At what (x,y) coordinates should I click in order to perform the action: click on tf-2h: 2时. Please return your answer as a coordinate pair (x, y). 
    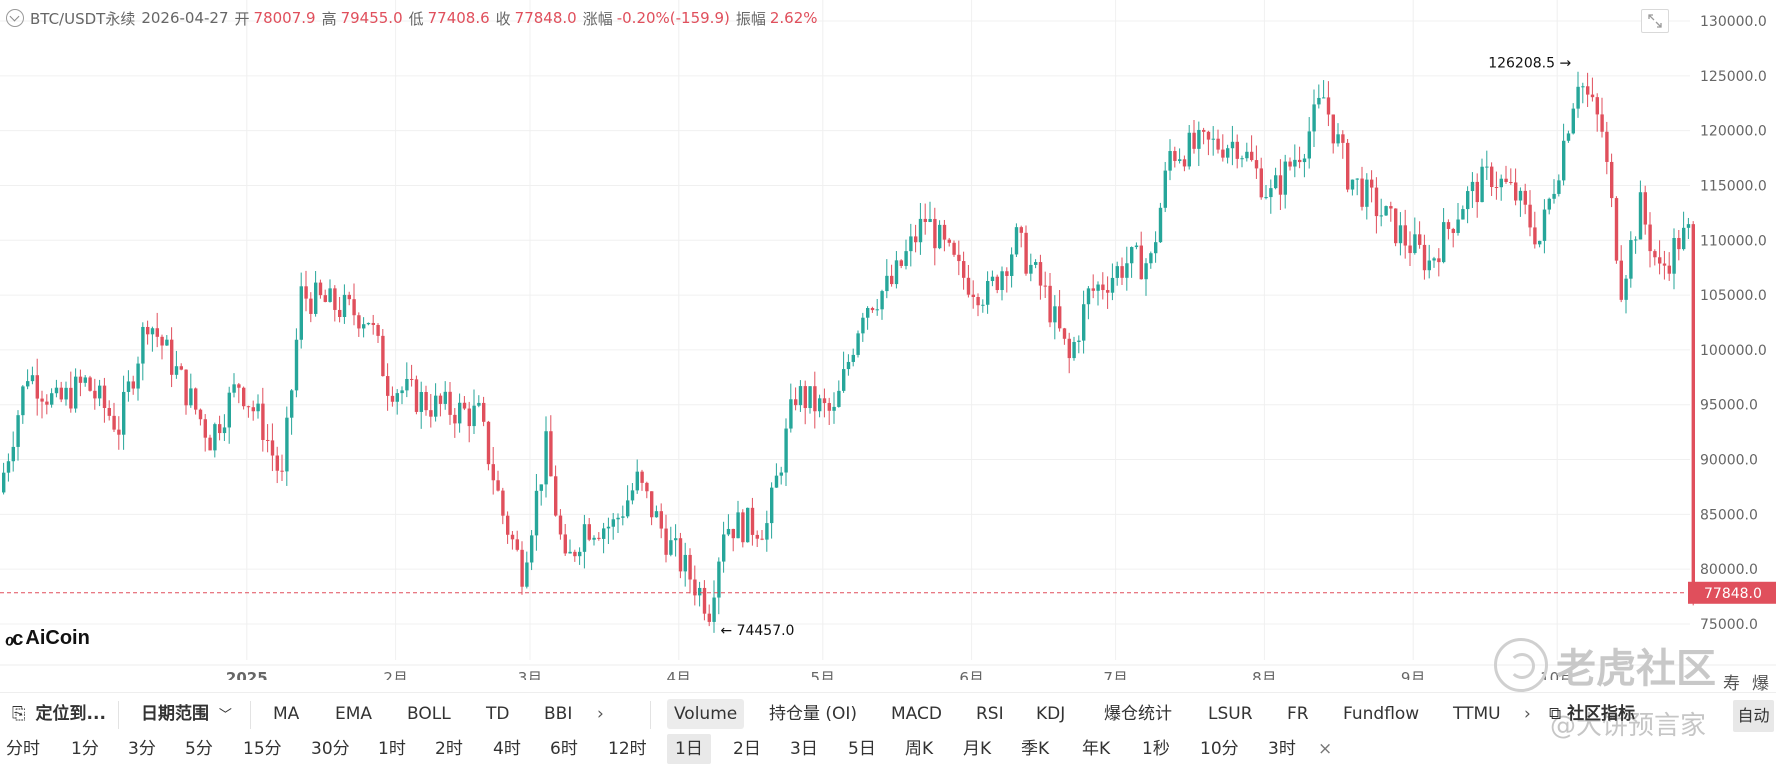
    Looking at the image, I should click on (449, 749).